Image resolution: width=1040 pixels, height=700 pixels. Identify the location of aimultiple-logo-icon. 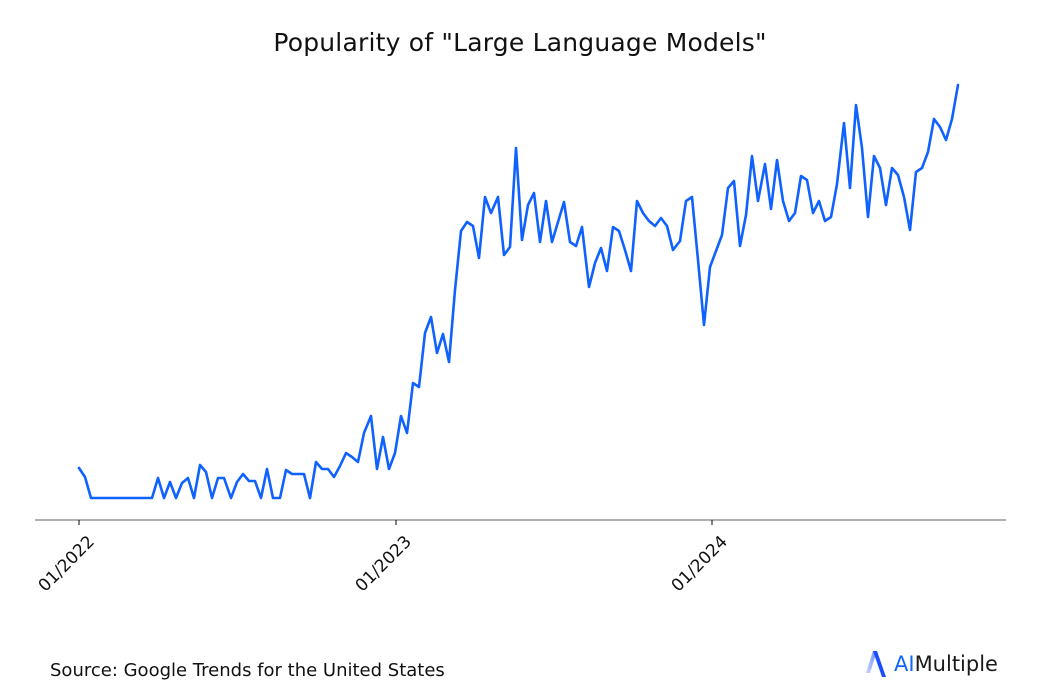
(876, 664).